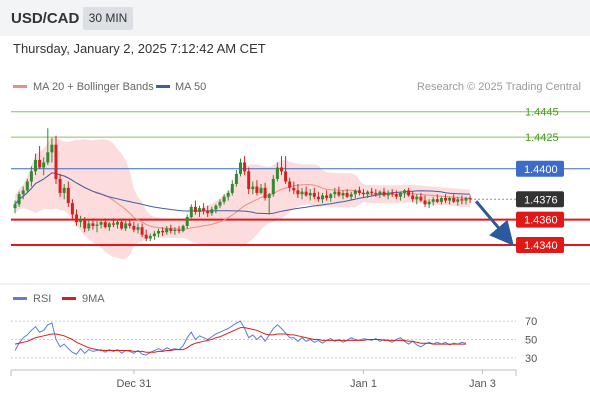  What do you see at coordinates (242, 201) in the screenshot?
I see `moving-averages` at bounding box center [242, 201].